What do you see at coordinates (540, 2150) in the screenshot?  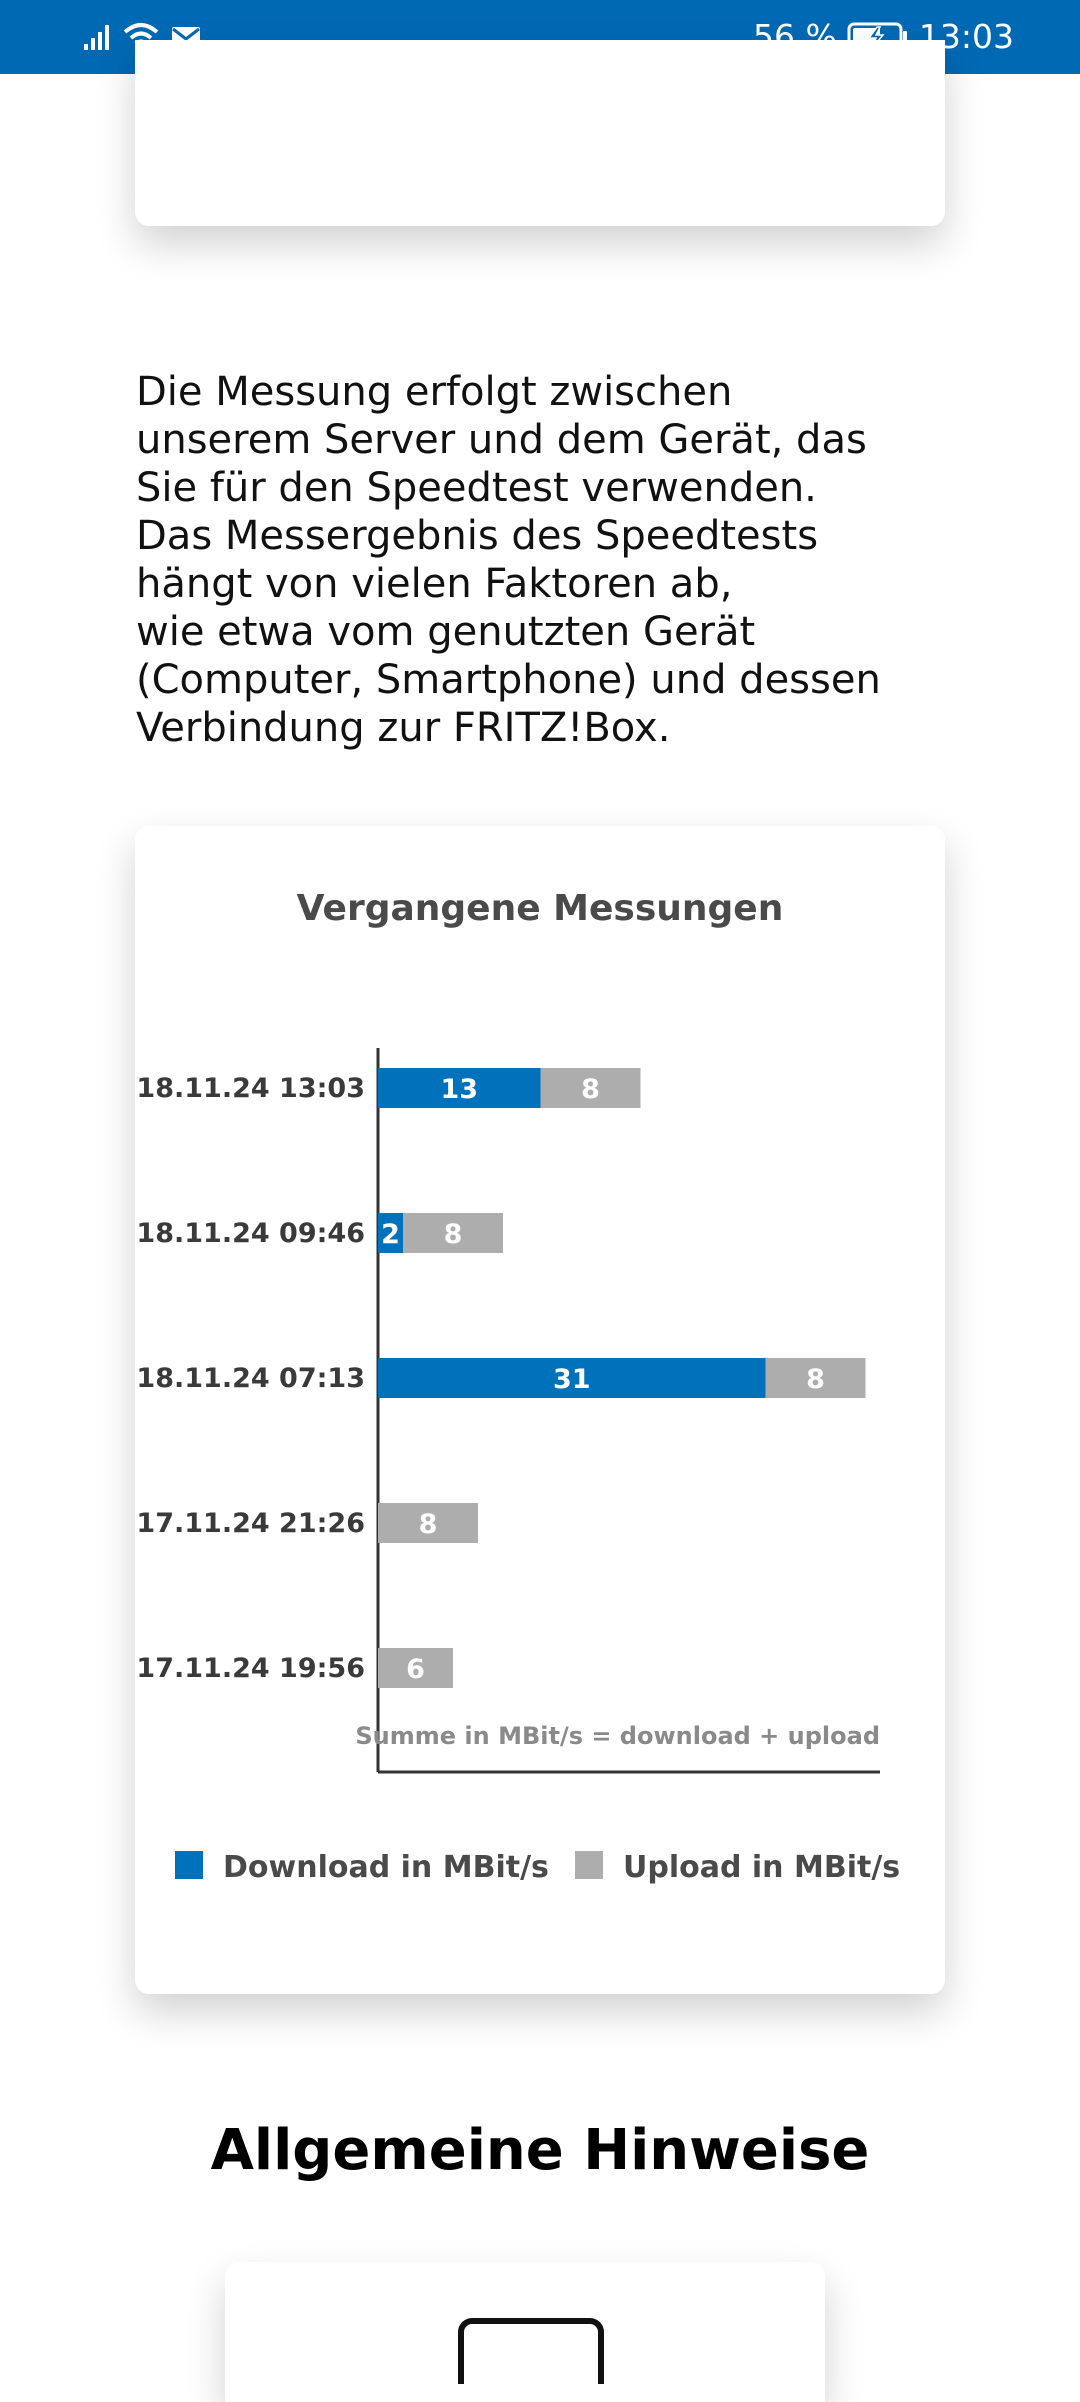 I see `section-title: Allgemeine Hinweise` at bounding box center [540, 2150].